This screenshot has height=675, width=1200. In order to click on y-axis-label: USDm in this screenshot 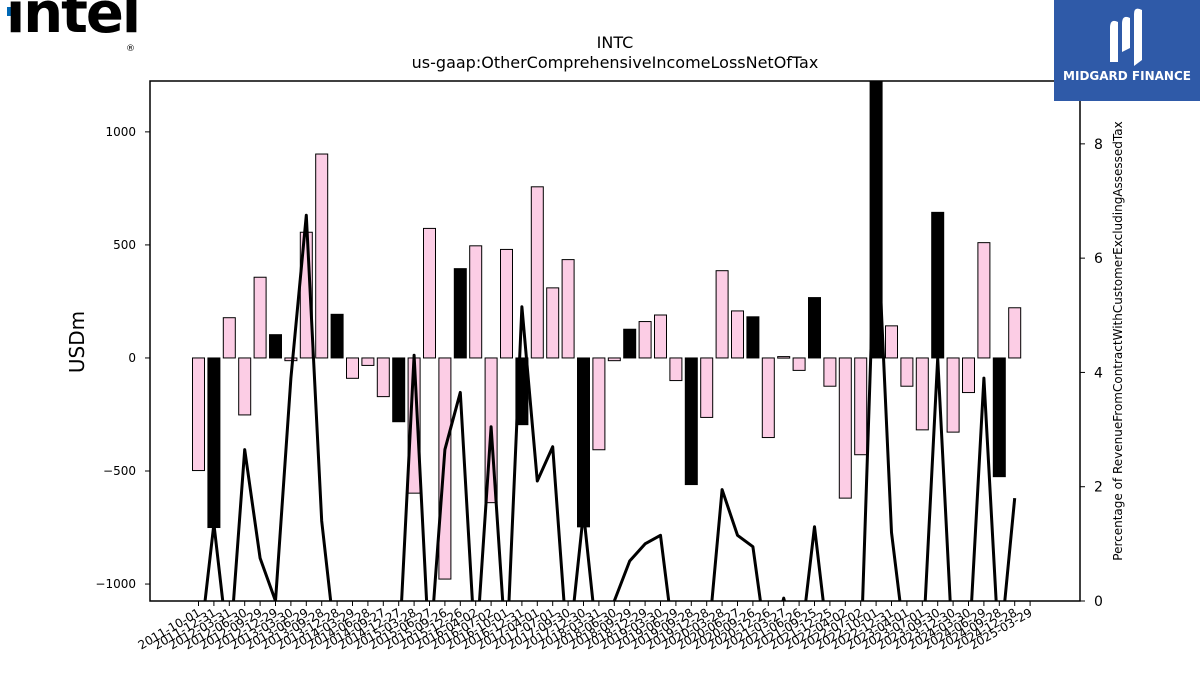, I will do `click(77, 342)`.